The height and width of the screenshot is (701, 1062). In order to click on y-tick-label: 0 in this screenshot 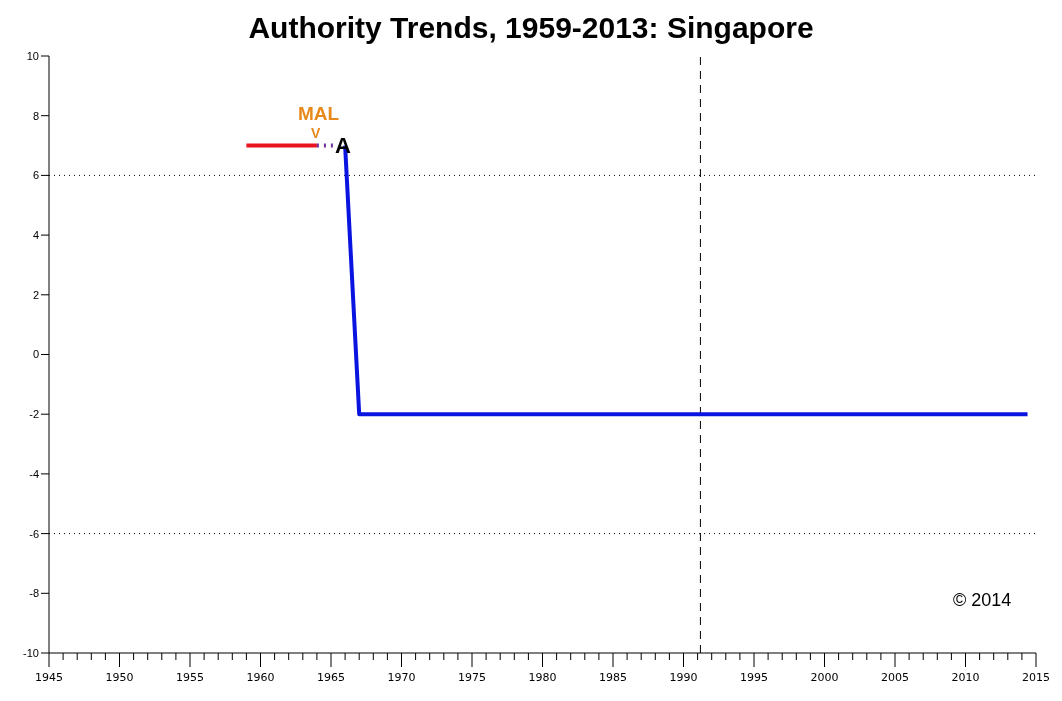, I will do `click(35, 354)`.